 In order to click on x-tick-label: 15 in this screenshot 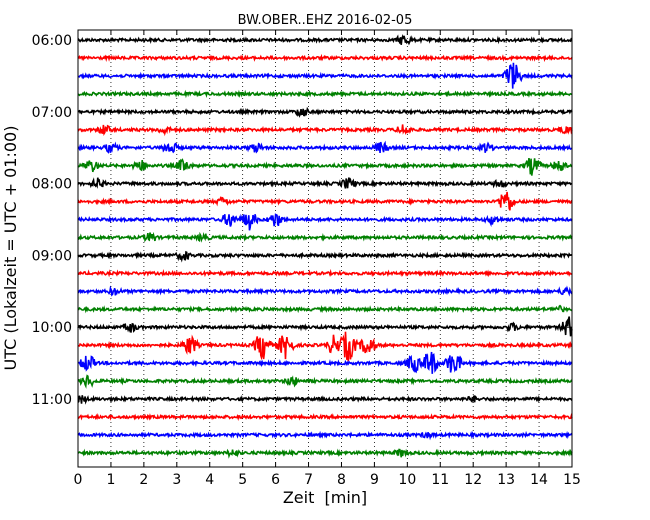, I will do `click(572, 480)`.